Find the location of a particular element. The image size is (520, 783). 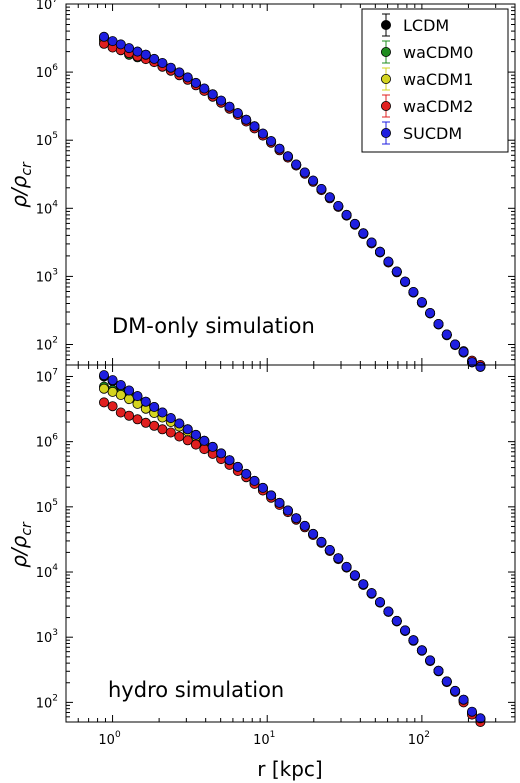

dm-only-ylabel: ρ/ρcr is located at coordinates (21, 184).